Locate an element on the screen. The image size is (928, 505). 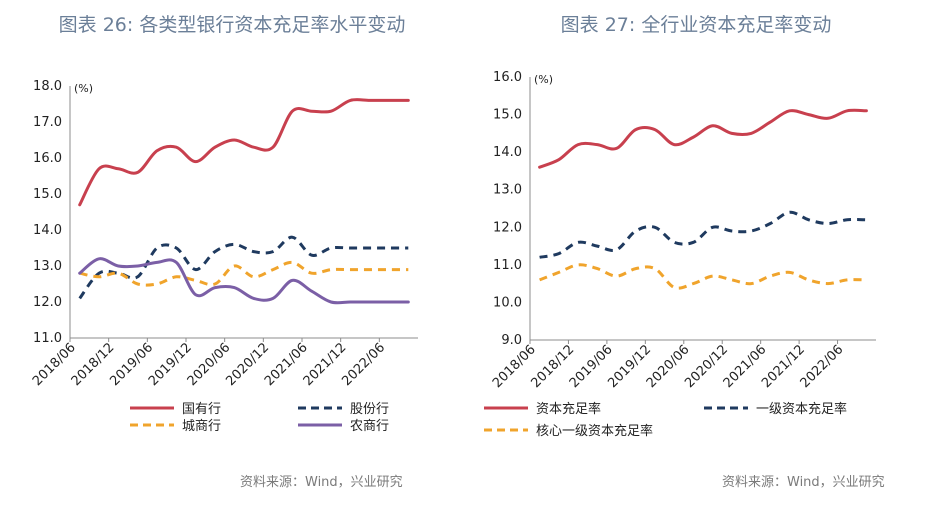
y-tick-label: 9.0 is located at coordinates (511, 340).